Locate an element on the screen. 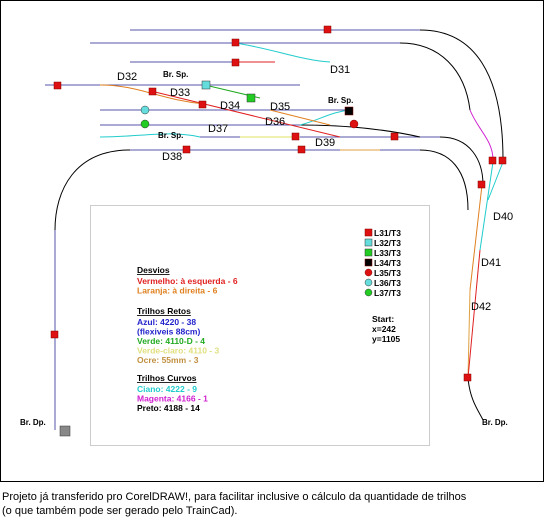 This screenshot has height=525, width=544. legend-marker-label: L37/T3 is located at coordinates (387, 293).